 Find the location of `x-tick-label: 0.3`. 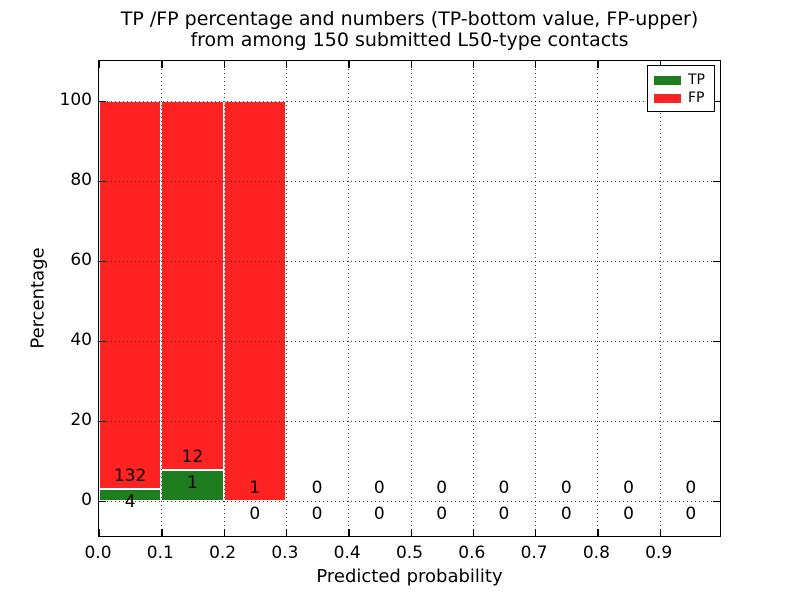

x-tick-label: 0.3 is located at coordinates (285, 553).